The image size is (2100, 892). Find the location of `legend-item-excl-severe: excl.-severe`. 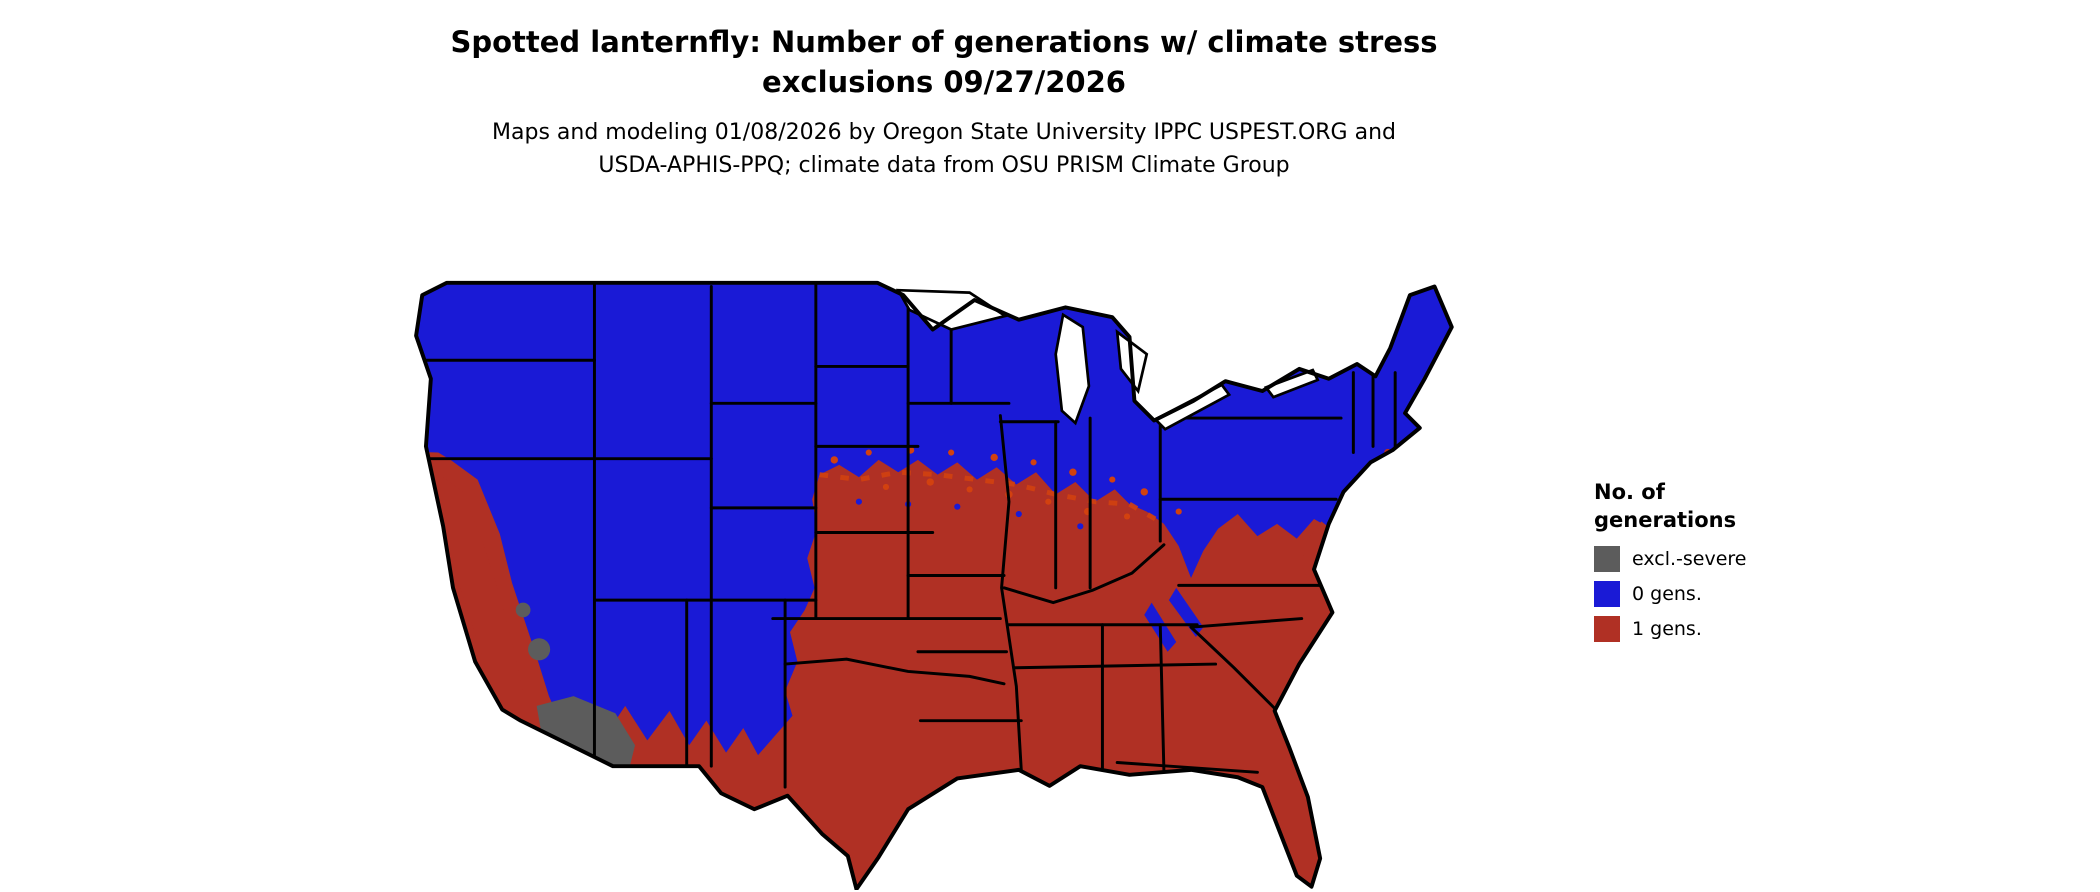

legend-item-excl-severe: excl.-severe is located at coordinates (1724, 559).